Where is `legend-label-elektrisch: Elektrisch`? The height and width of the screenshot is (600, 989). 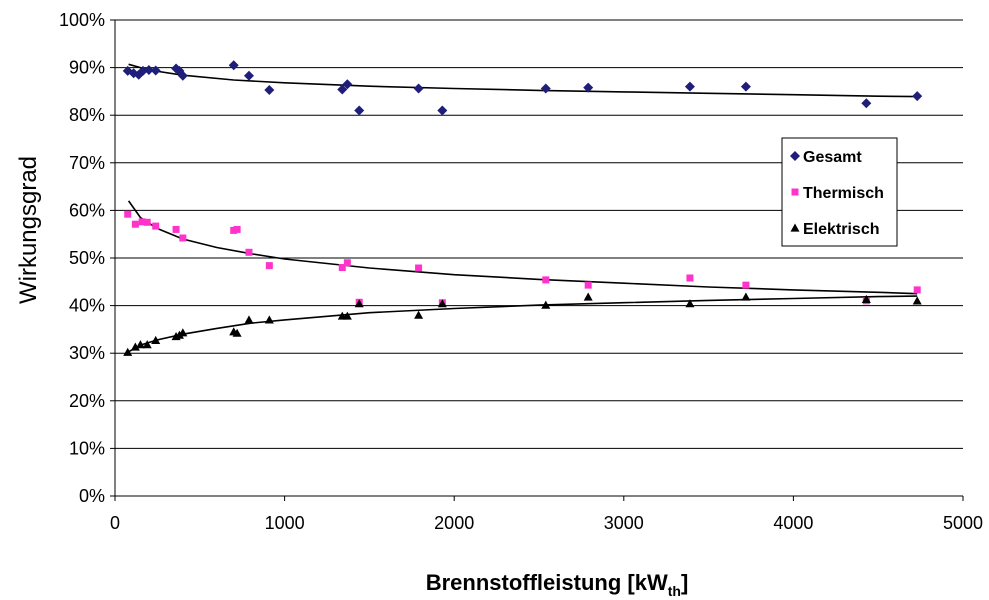 legend-label-elektrisch: Elektrisch is located at coordinates (841, 229).